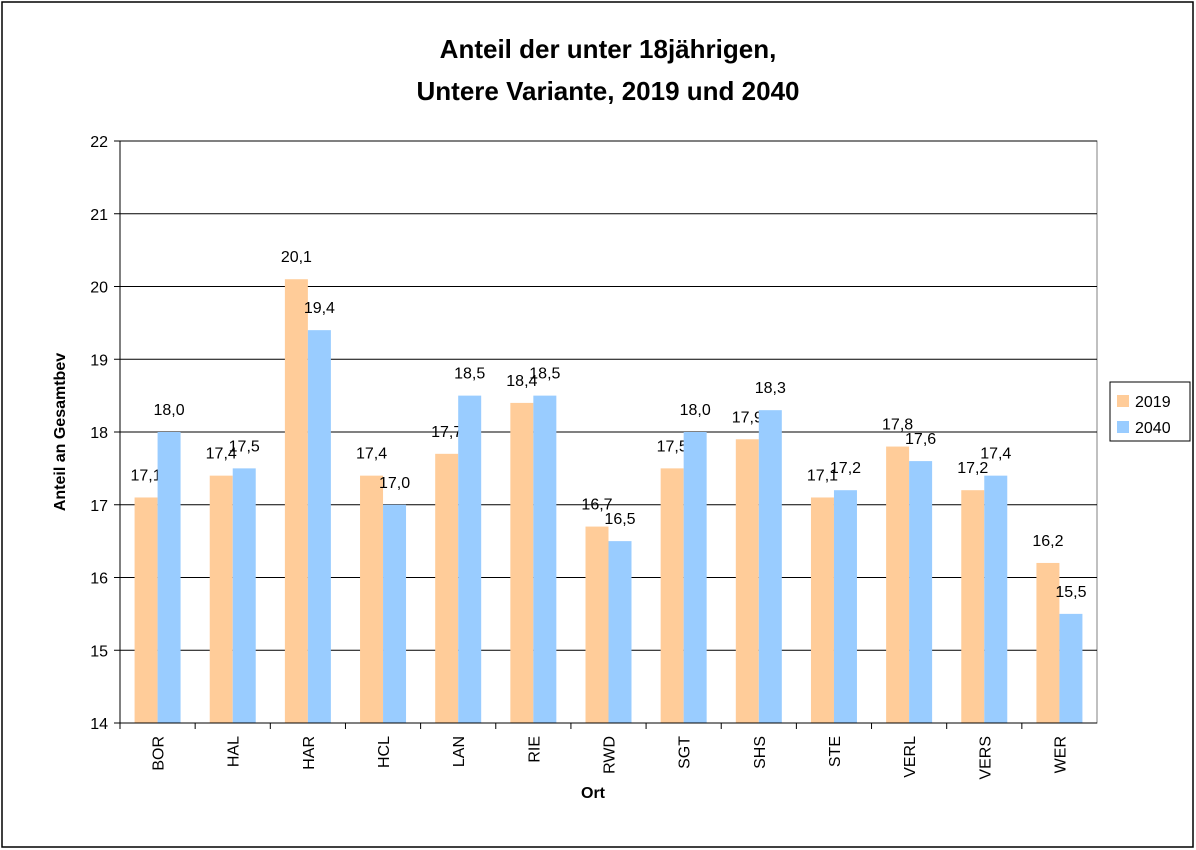 The height and width of the screenshot is (850, 1196). Describe the element at coordinates (897, 425) in the screenshot. I see `data-label: 17,8` at that location.